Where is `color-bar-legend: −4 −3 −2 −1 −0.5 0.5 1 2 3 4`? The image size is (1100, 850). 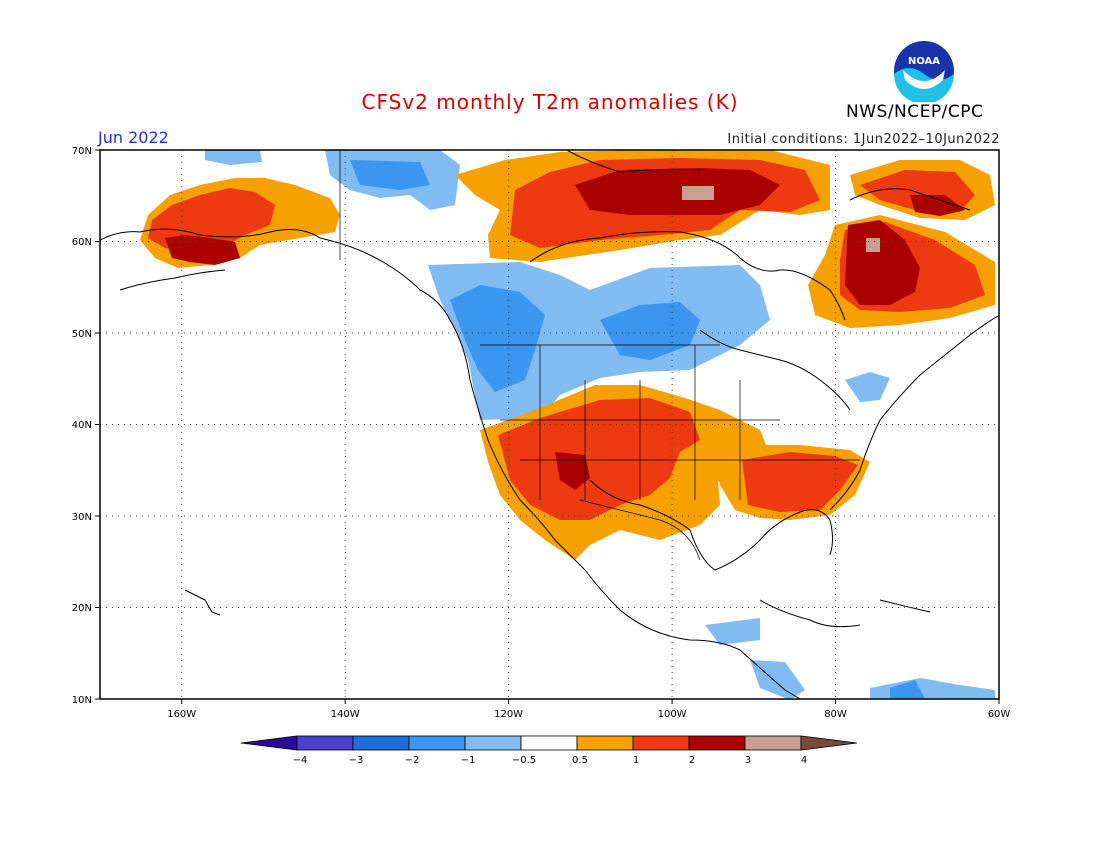 color-bar-legend: −4 −3 −2 −1 −0.5 0.5 1 2 3 4 is located at coordinates (549, 750).